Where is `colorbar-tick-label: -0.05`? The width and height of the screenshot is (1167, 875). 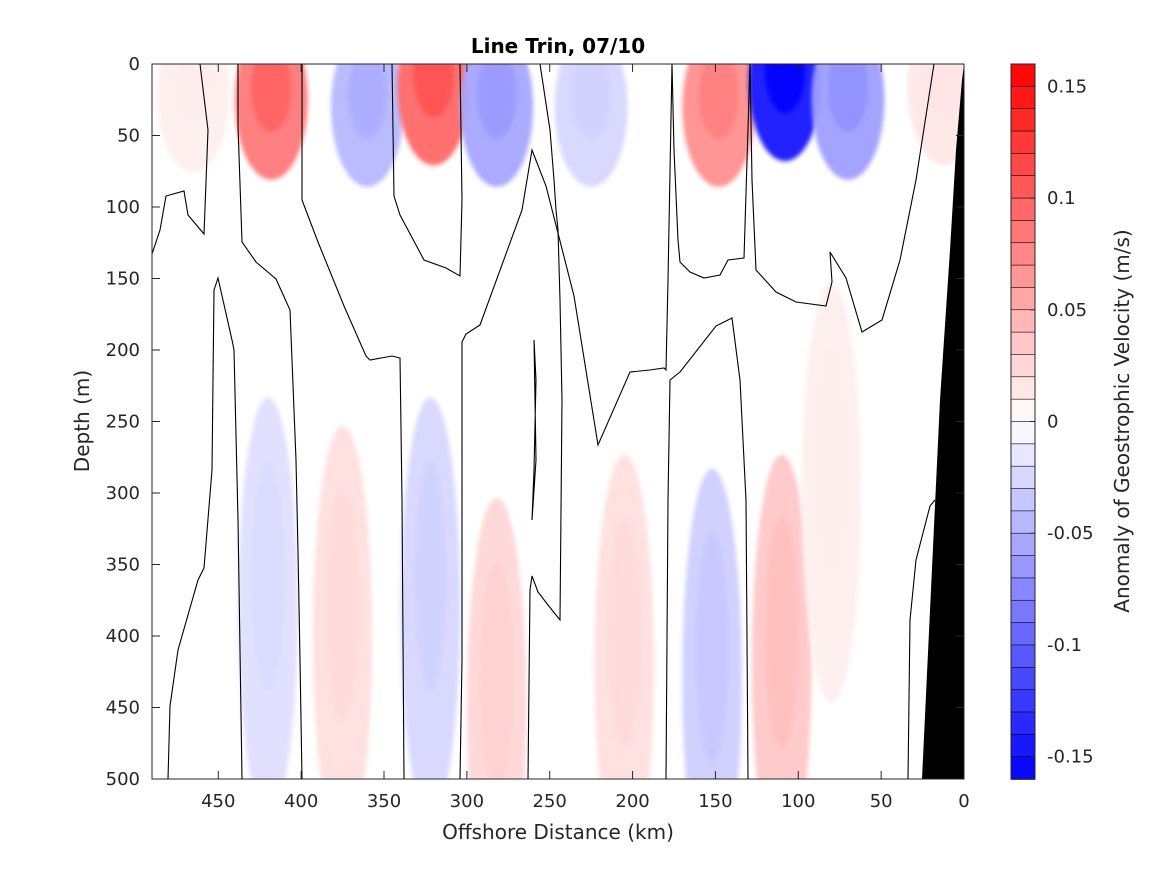 colorbar-tick-label: -0.05 is located at coordinates (1070, 533).